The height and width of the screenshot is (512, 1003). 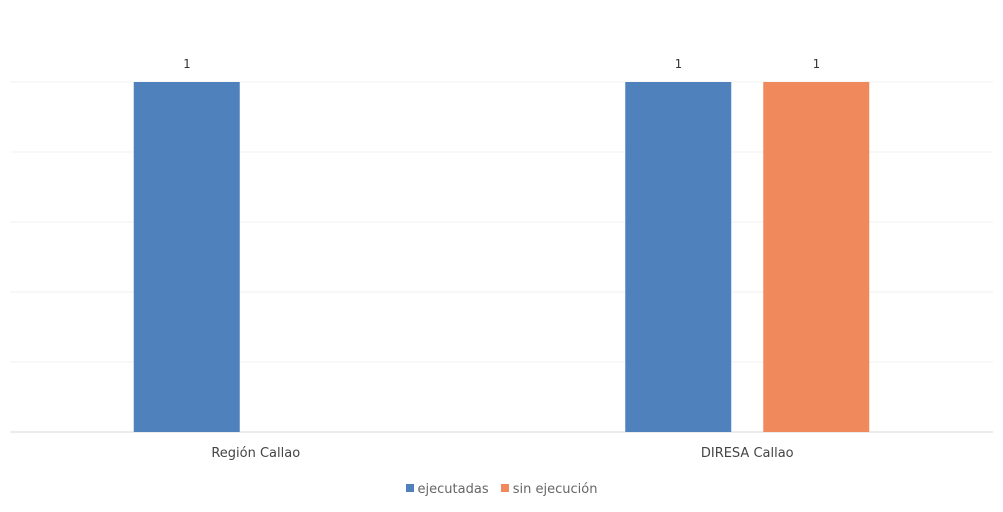 I want to click on legend-item-sin-ejecucion: sin ejecución, so click(x=549, y=489).